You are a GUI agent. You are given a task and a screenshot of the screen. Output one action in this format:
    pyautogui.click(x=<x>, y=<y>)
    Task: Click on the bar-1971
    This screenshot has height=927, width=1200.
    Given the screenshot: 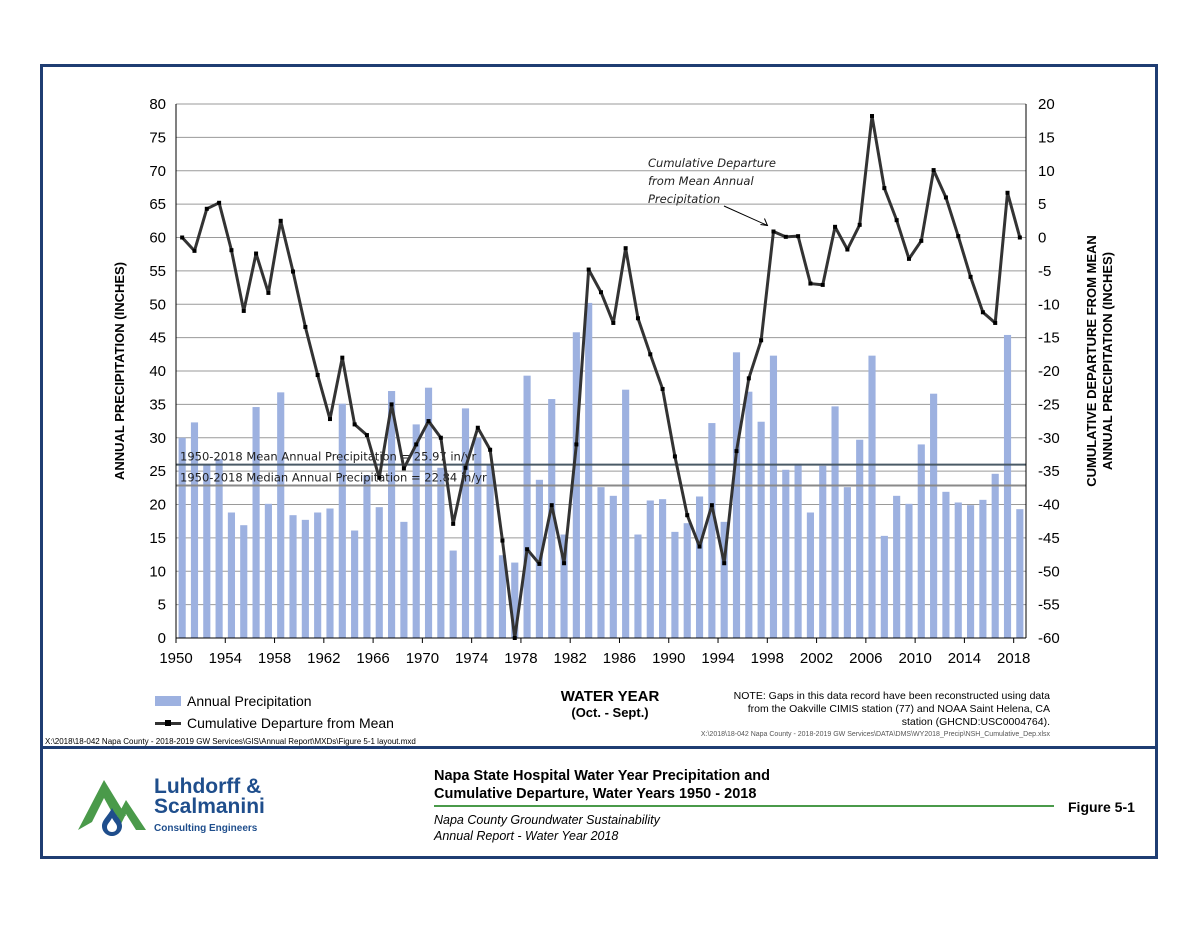 What is the action you would take?
    pyautogui.click(x=441, y=552)
    